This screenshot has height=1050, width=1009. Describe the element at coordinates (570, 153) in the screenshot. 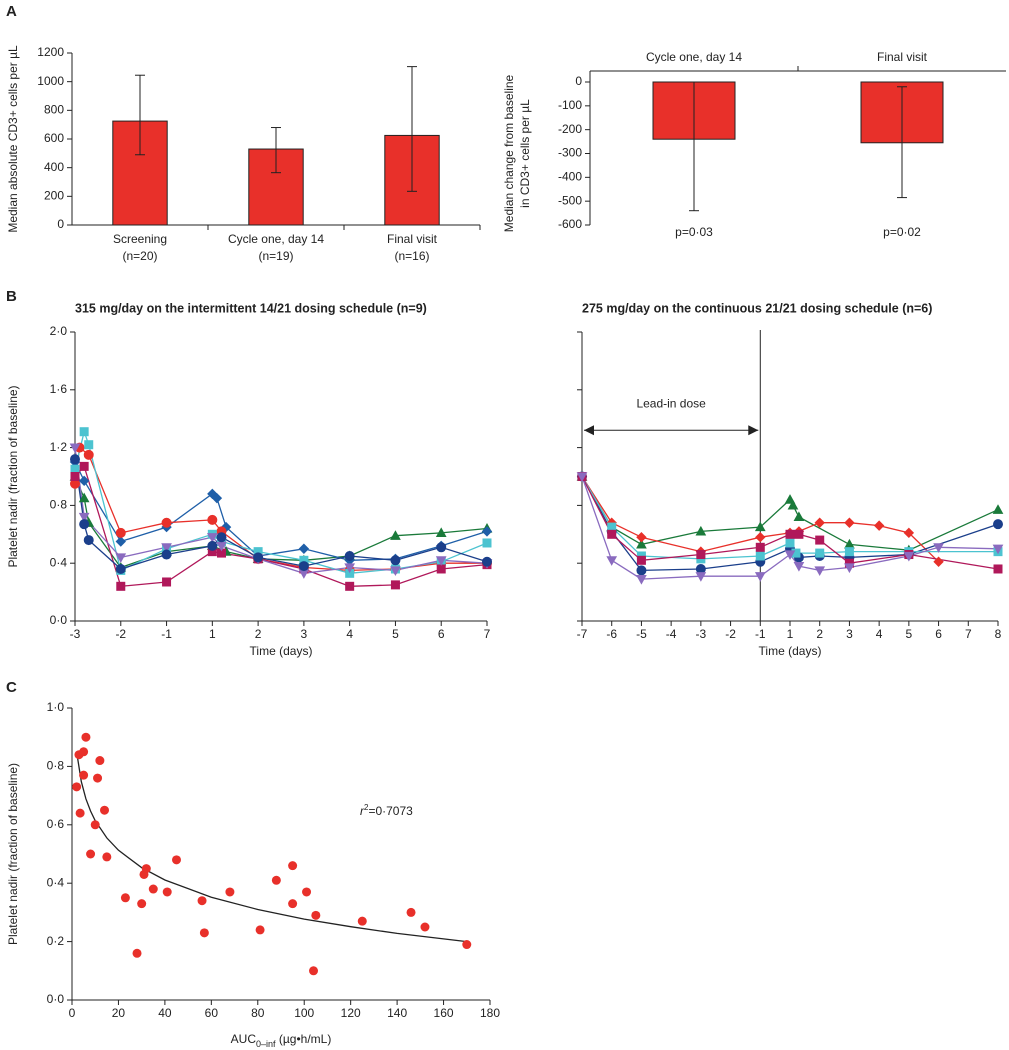

I see `y-tick-label: -300` at that location.